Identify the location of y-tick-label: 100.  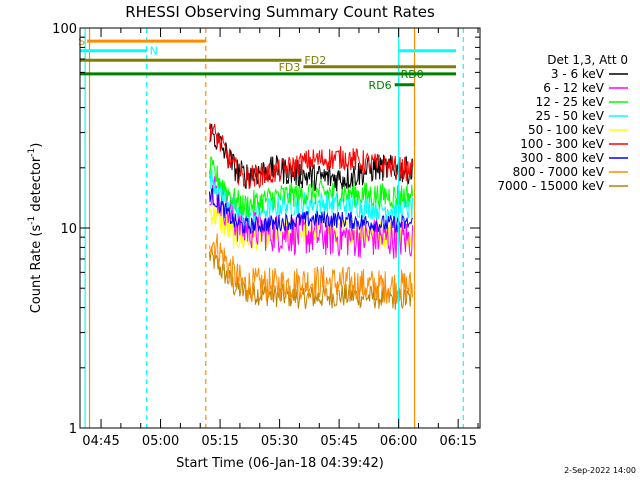
(64, 29).